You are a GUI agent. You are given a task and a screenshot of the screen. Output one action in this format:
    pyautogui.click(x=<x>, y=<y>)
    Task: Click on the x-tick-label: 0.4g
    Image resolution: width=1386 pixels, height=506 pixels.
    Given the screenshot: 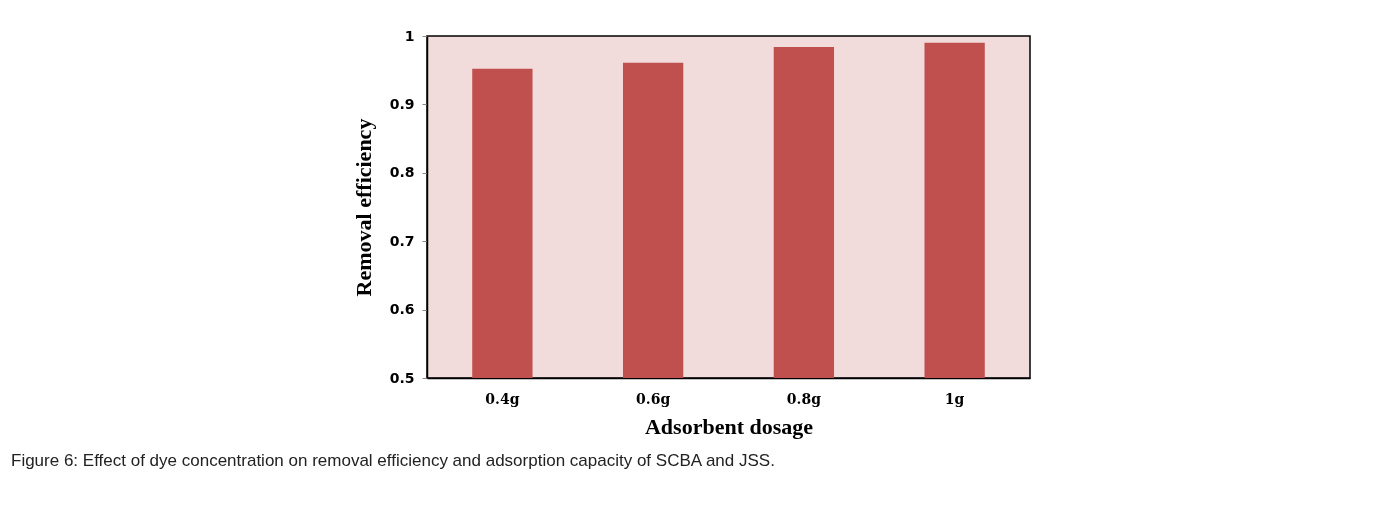 What is the action you would take?
    pyautogui.click(x=502, y=398)
    